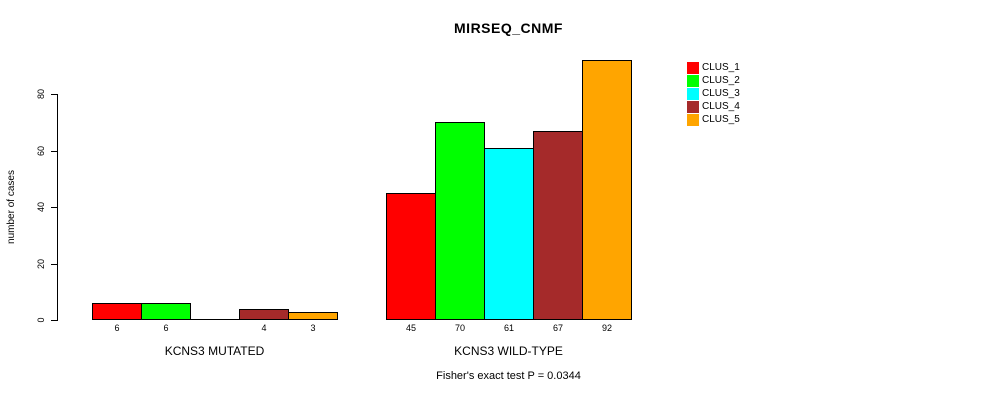 Image resolution: width=990 pixels, height=400 pixels. I want to click on bar-value-label: 70, so click(459, 328).